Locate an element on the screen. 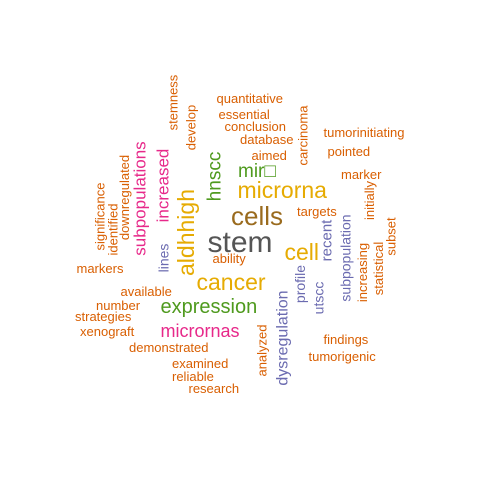 Image resolution: width=480 pixels, height=480 pixels. word-pointed: pointed is located at coordinates (349, 151).